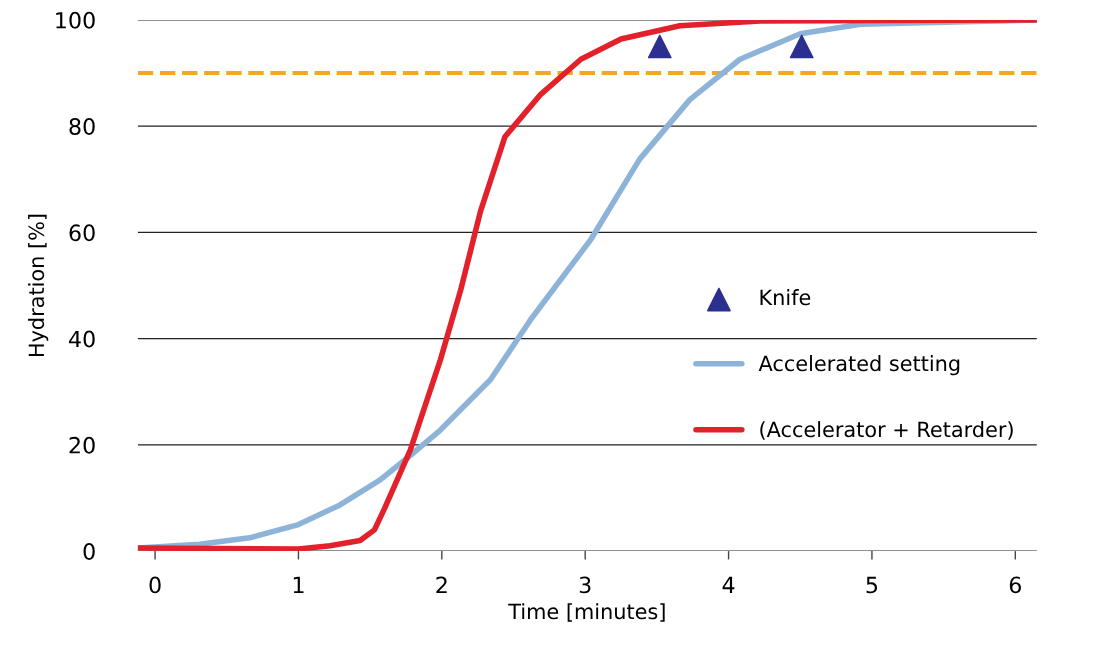 The width and height of the screenshot is (1103, 664). I want to click on legend-label: (Accelerator + Retarder), so click(886, 430).